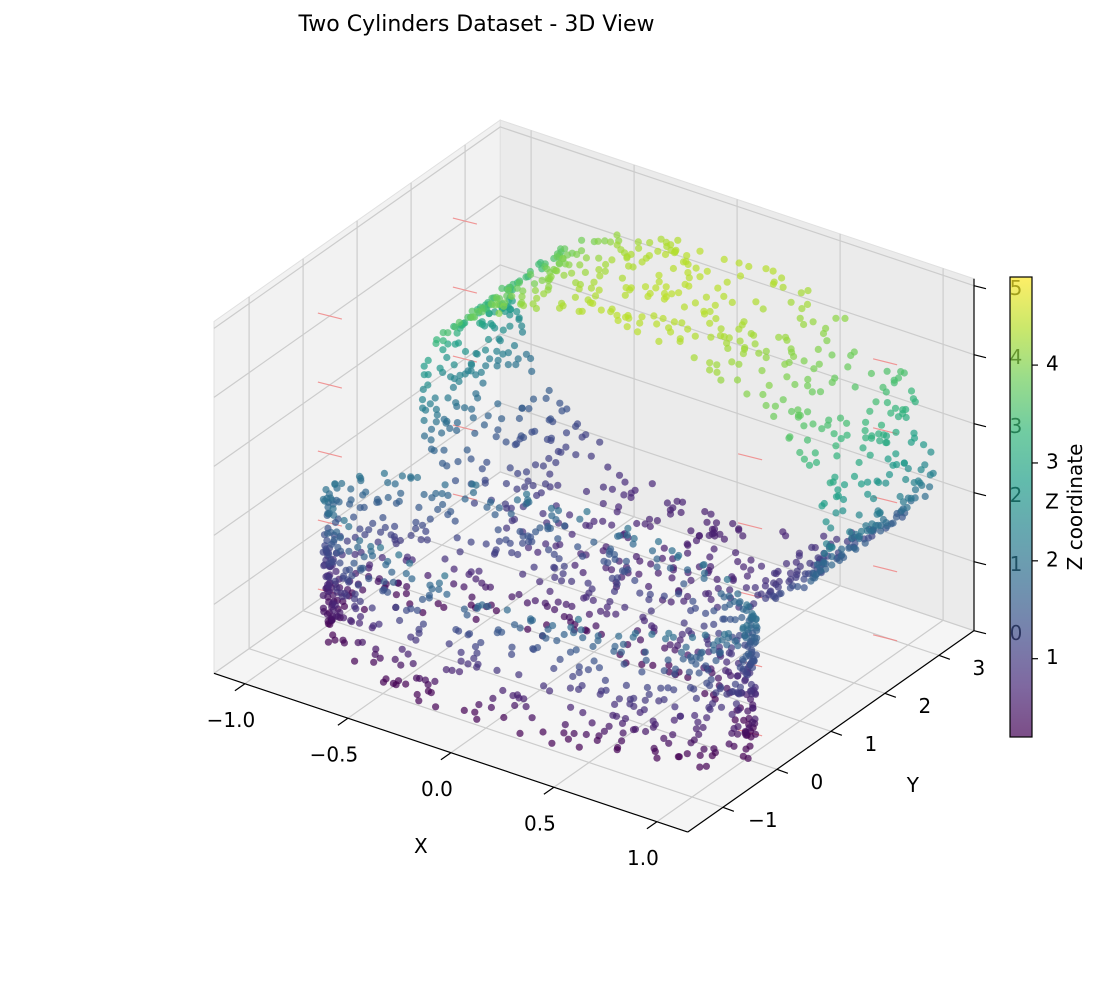 This screenshot has height=985, width=1103. What do you see at coordinates (750, 457) in the screenshot?
I see `reference-line` at bounding box center [750, 457].